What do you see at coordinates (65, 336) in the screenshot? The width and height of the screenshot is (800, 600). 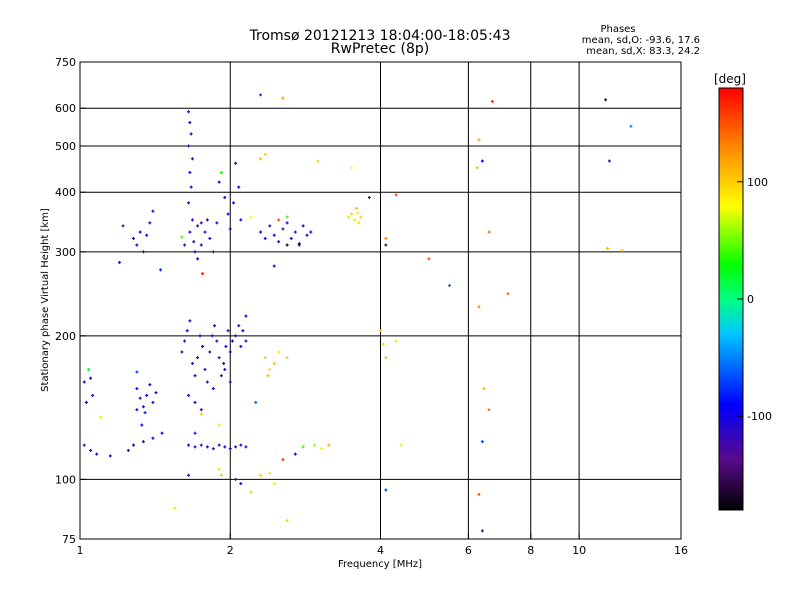 I see `y-tick-label: 200` at bounding box center [65, 336].